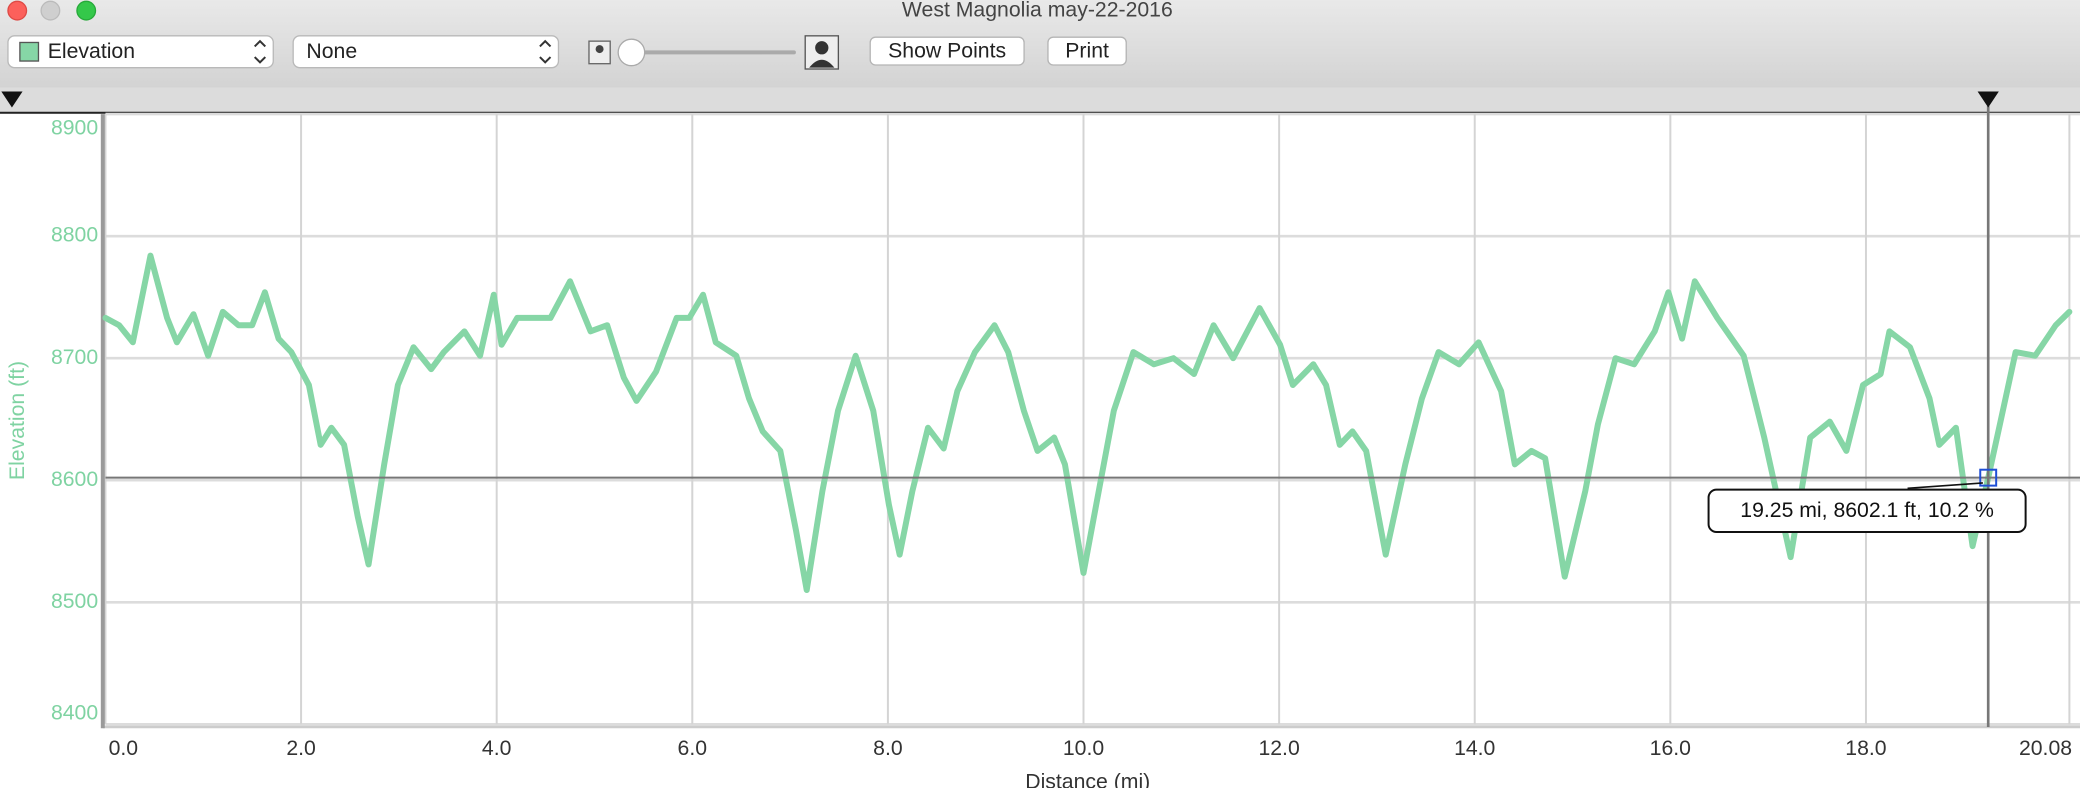 Image resolution: width=2080 pixels, height=788 pixels. I want to click on x-axis-title: Distance (mi), so click(1087, 779).